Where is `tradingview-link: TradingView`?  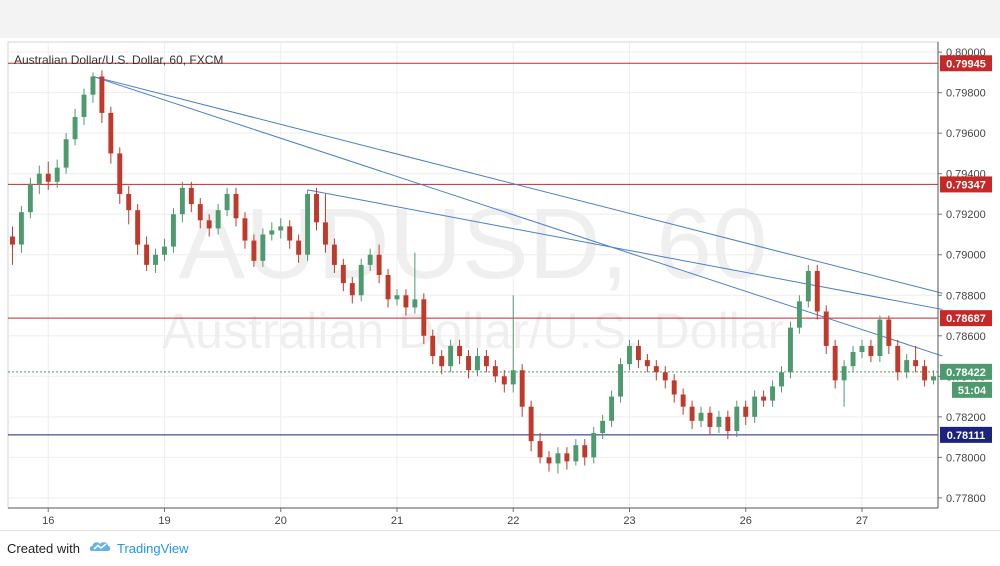 tradingview-link: TradingView is located at coordinates (152, 548).